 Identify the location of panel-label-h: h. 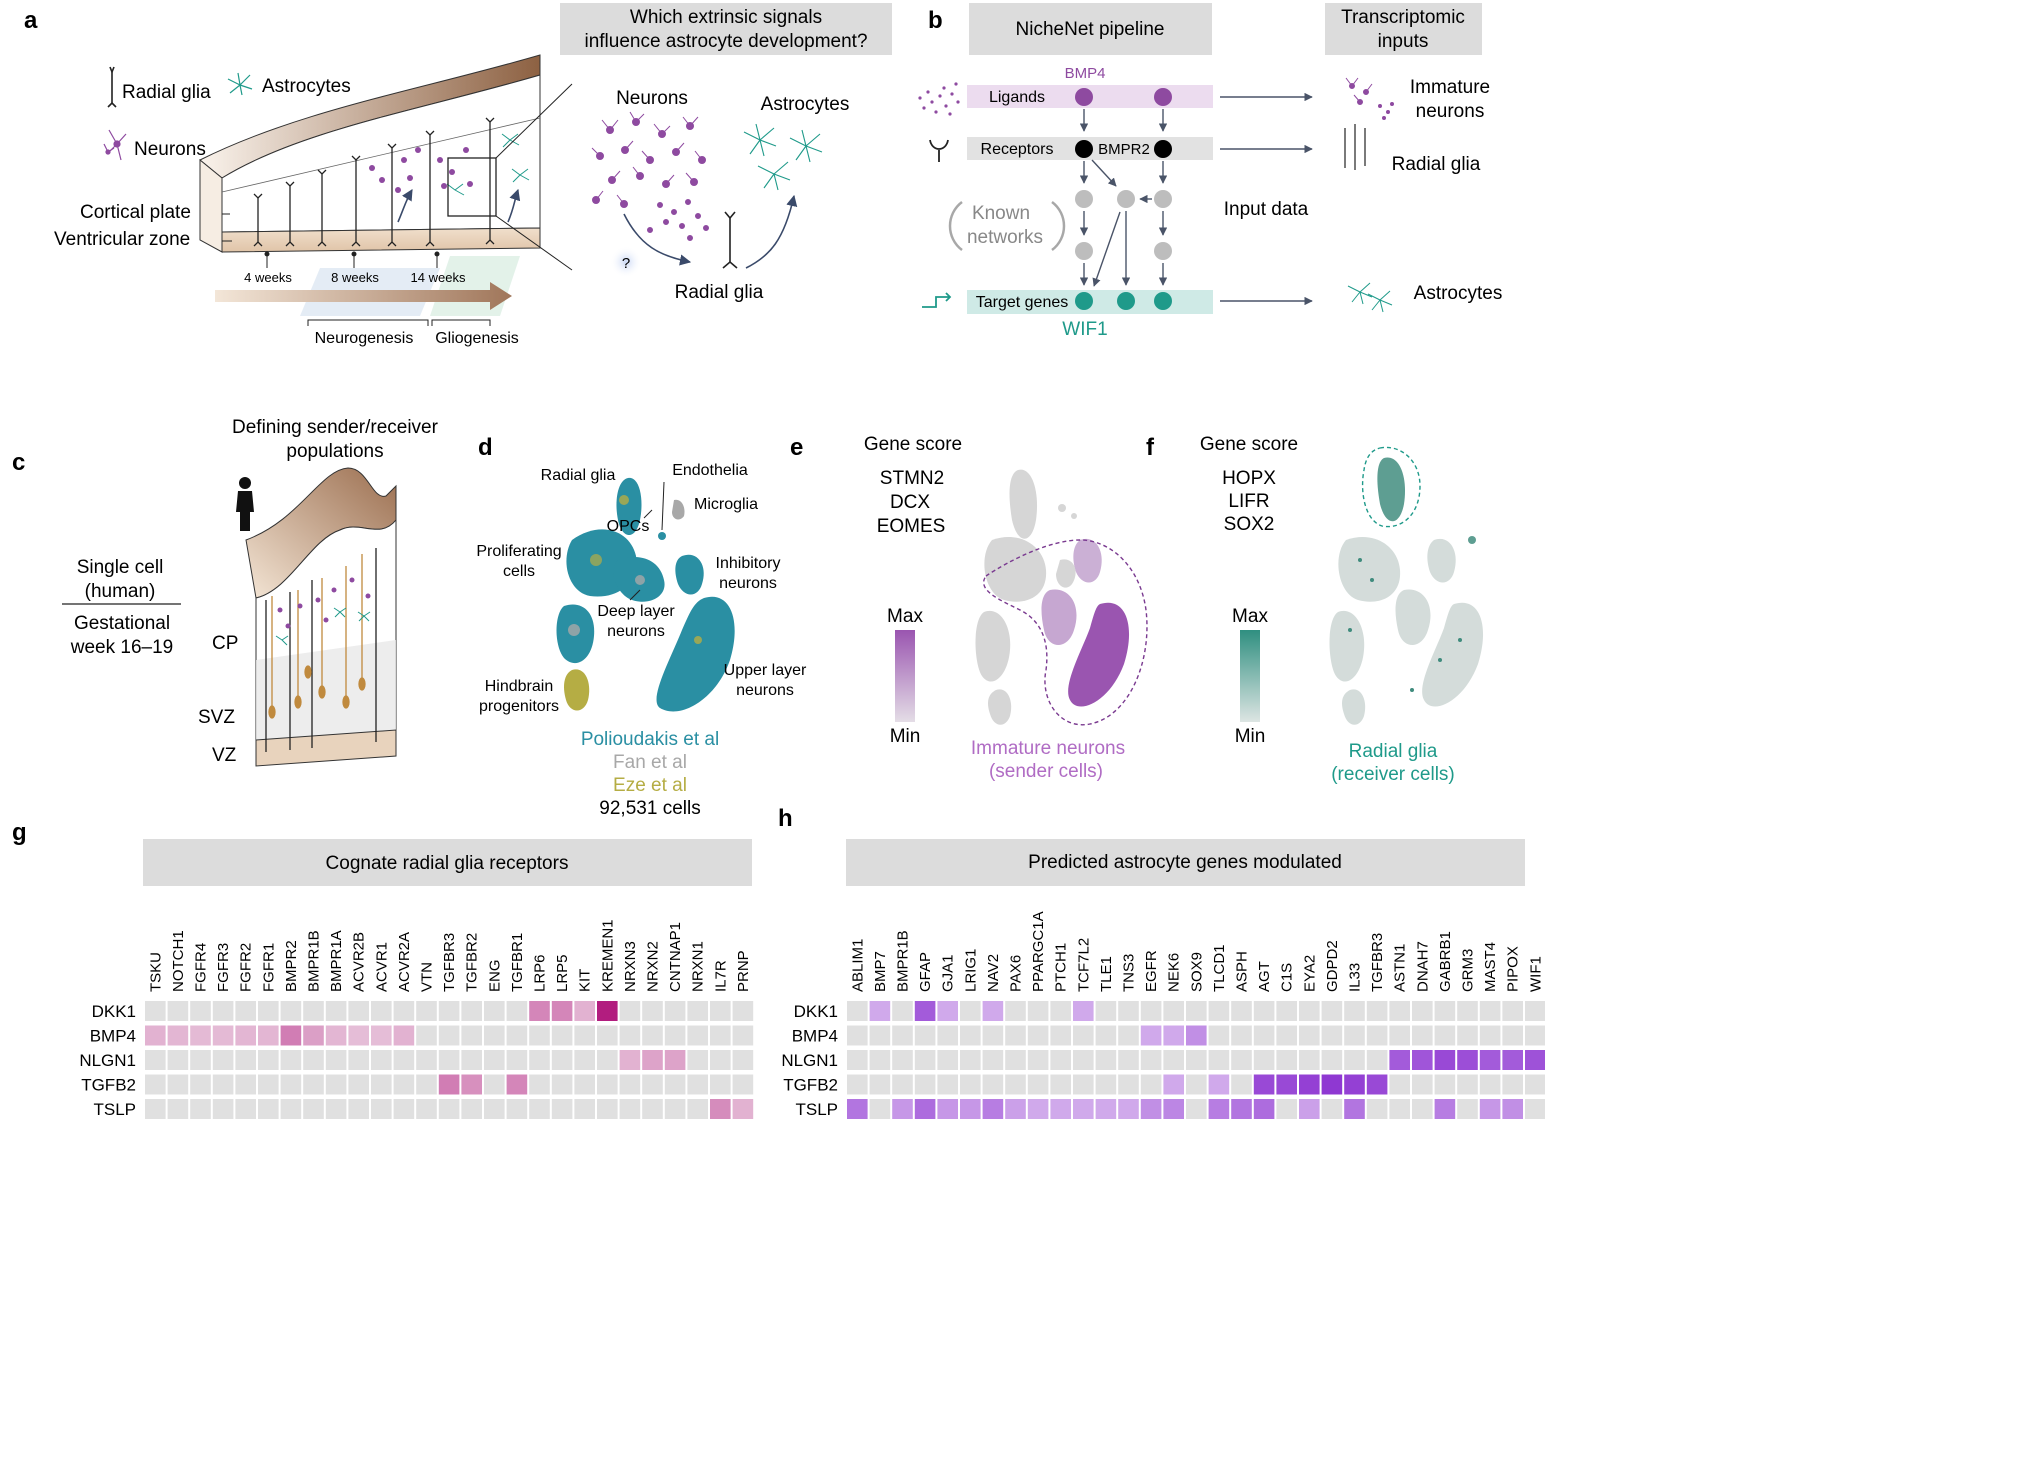
(785, 818).